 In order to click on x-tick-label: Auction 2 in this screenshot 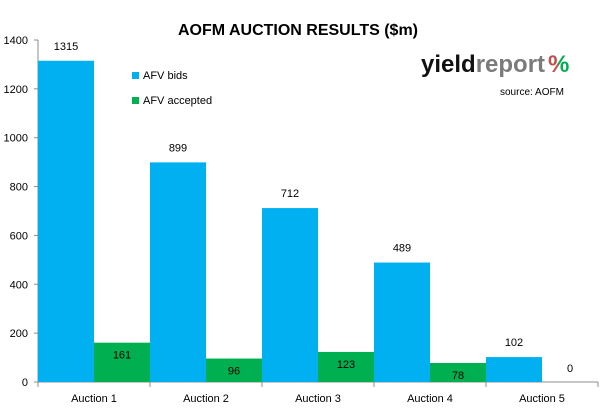, I will do `click(206, 399)`.